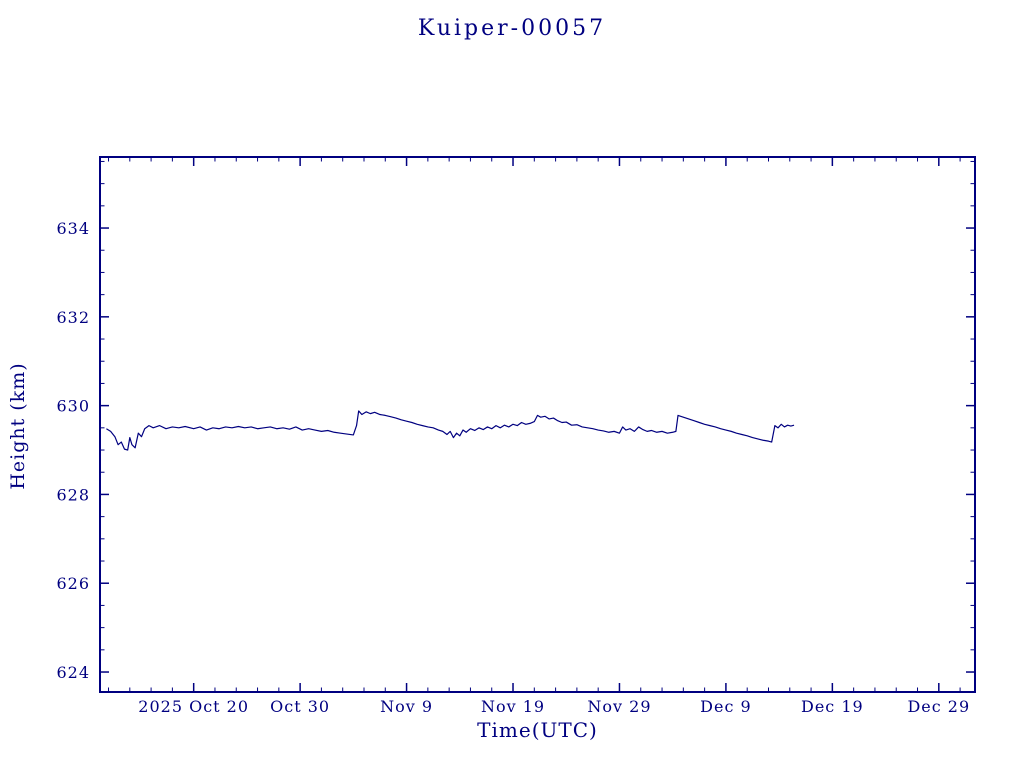  Describe the element at coordinates (73, 494) in the screenshot. I see `y-tick-label: 628` at that location.